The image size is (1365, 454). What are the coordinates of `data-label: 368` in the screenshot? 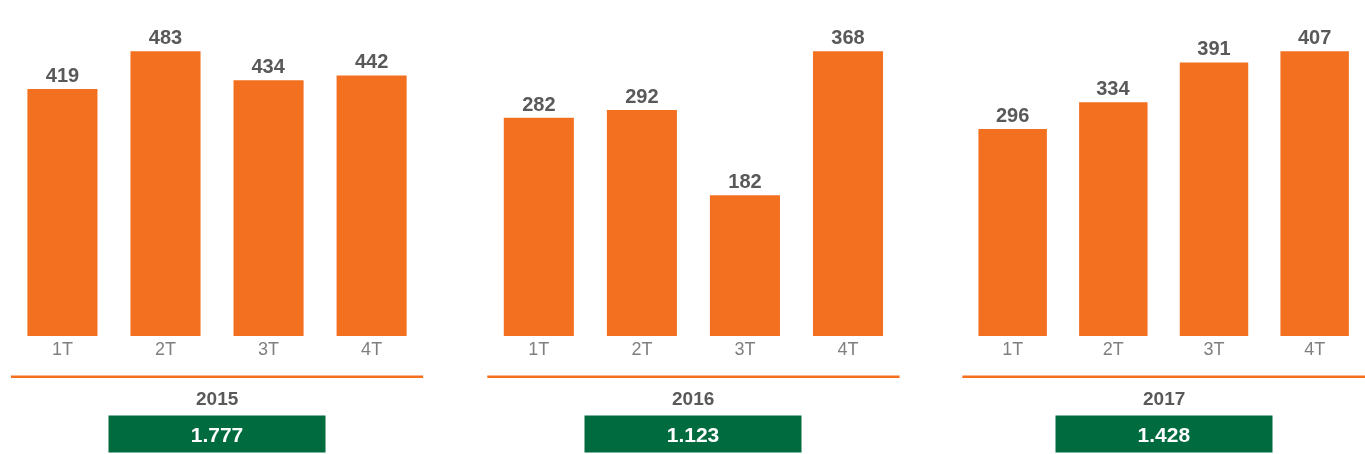 It's located at (848, 37).